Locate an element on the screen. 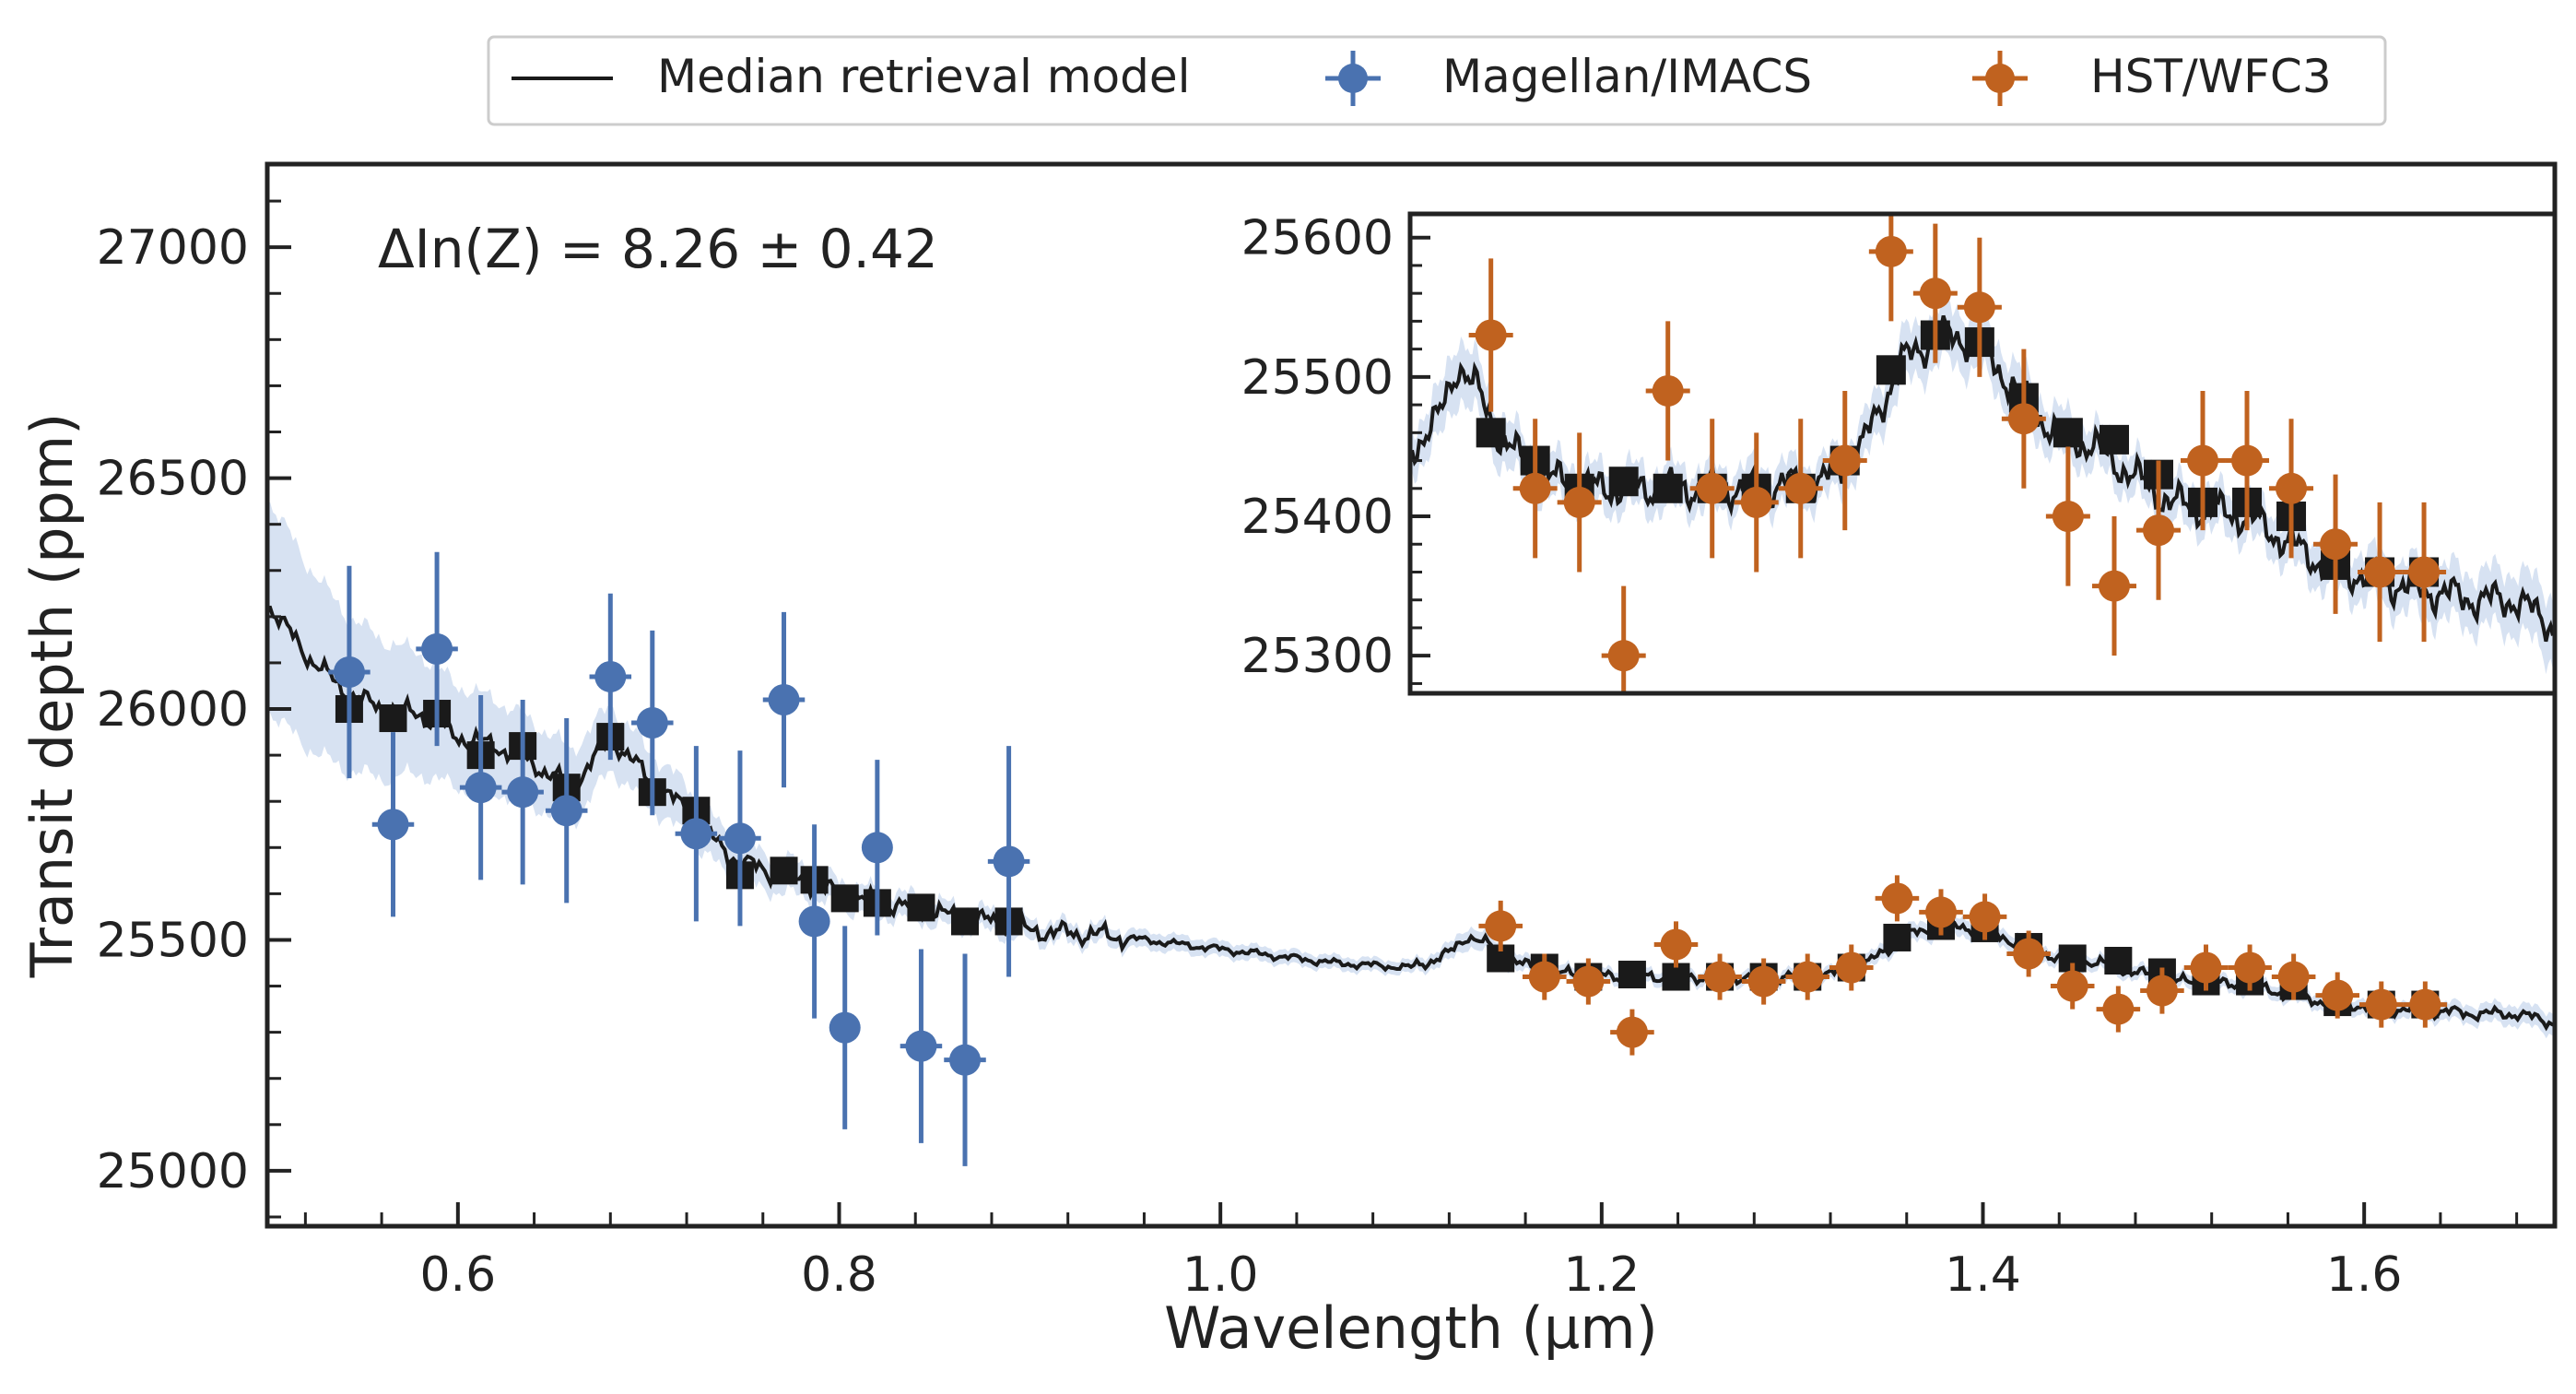 The height and width of the screenshot is (1394, 2576). legend-magellan-swatch is located at coordinates (1353, 79).